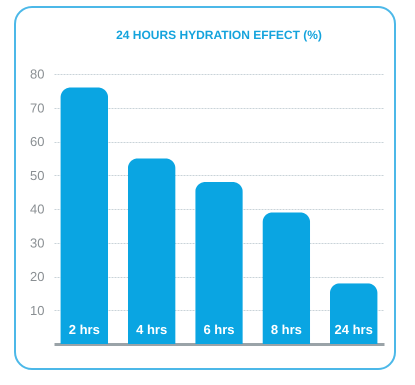  What do you see at coordinates (37, 242) in the screenshot?
I see `y-tick-label: 30` at bounding box center [37, 242].